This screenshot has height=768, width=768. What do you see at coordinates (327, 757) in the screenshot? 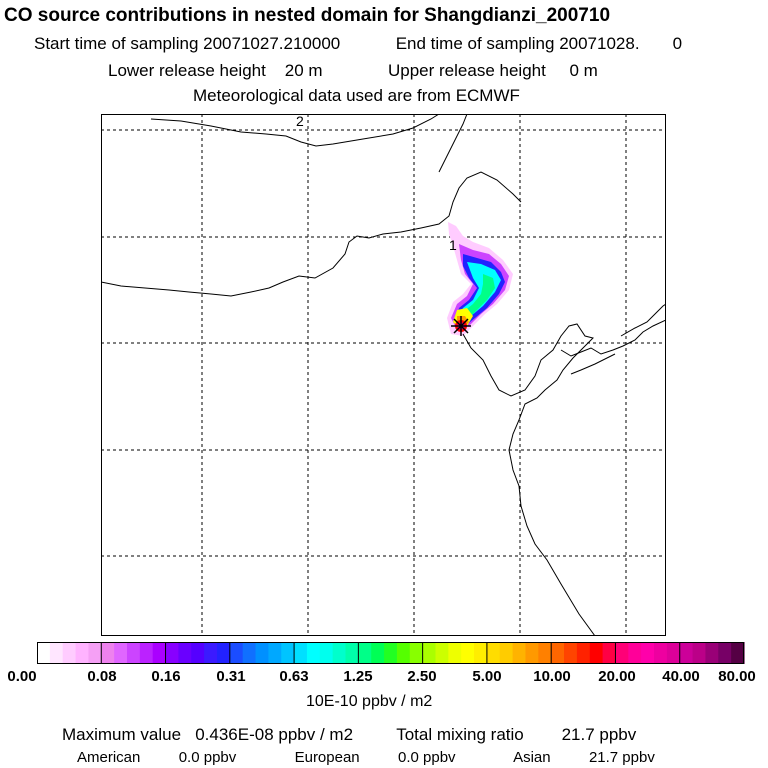
I see `region-name: European` at bounding box center [327, 757].